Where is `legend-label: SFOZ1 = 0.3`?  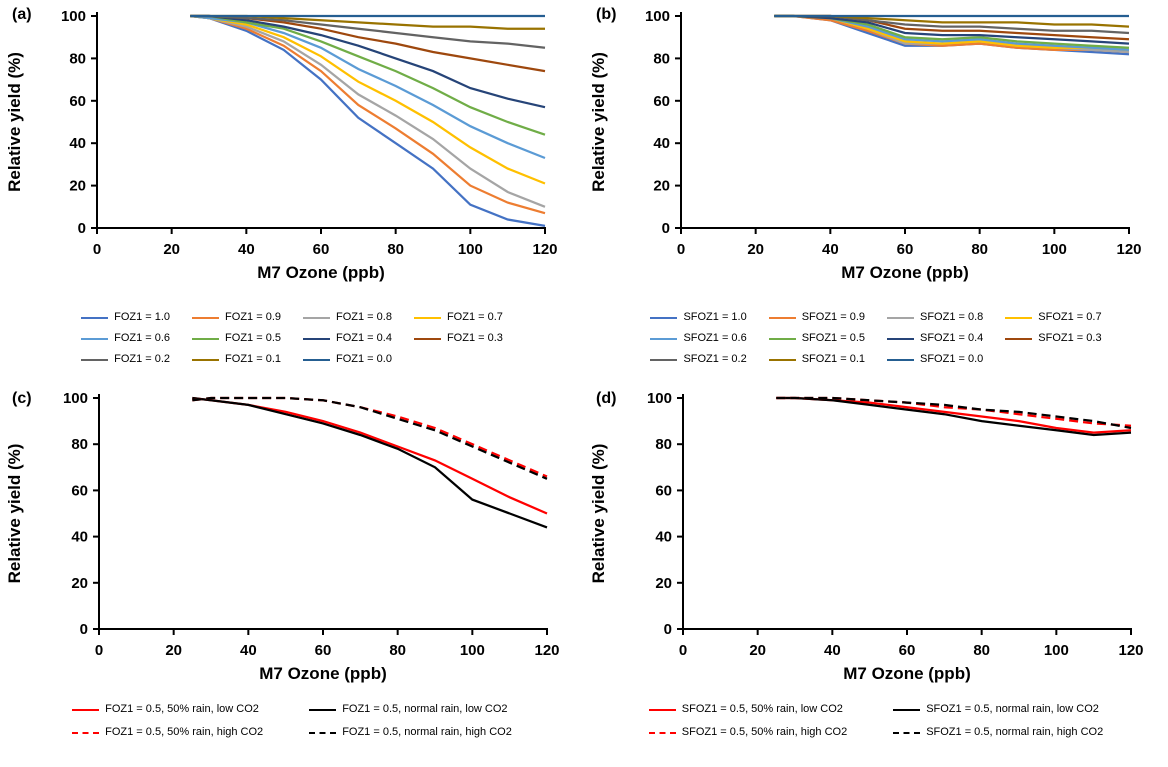 legend-label: SFOZ1 = 0.3 is located at coordinates (1070, 338).